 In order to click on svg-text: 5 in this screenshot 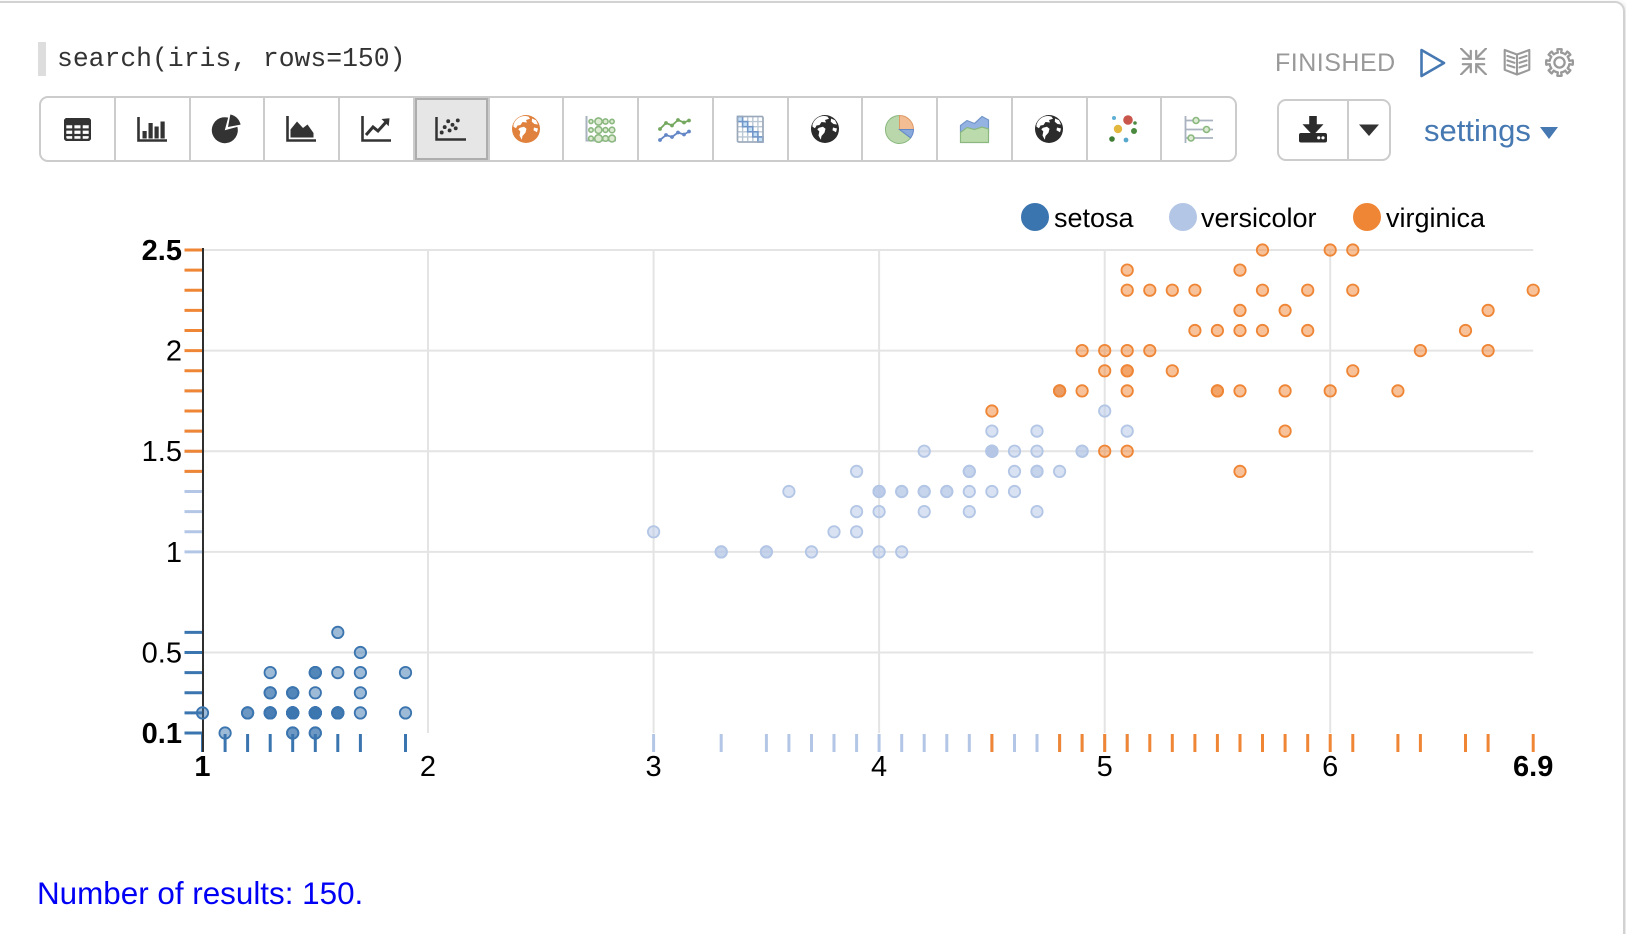, I will do `click(1105, 767)`.